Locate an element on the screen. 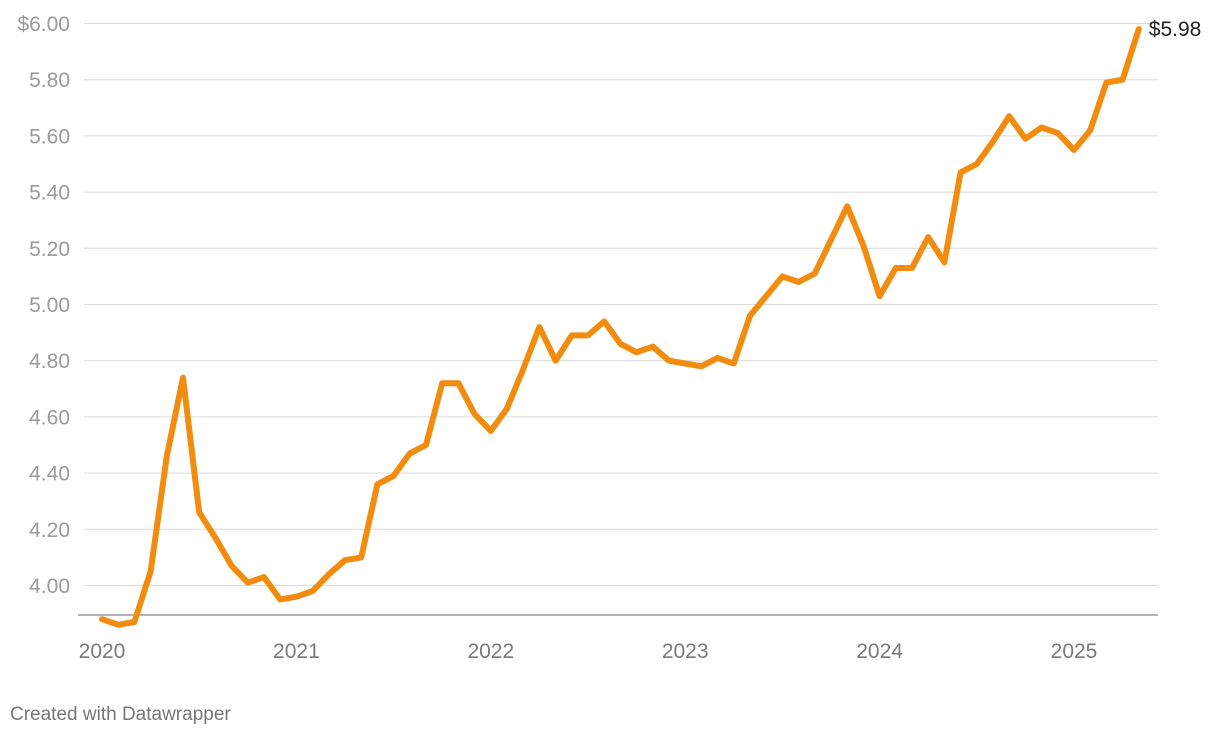 Image resolution: width=1220 pixels, height=740 pixels. y-tick-label: 5.40 is located at coordinates (49, 193).